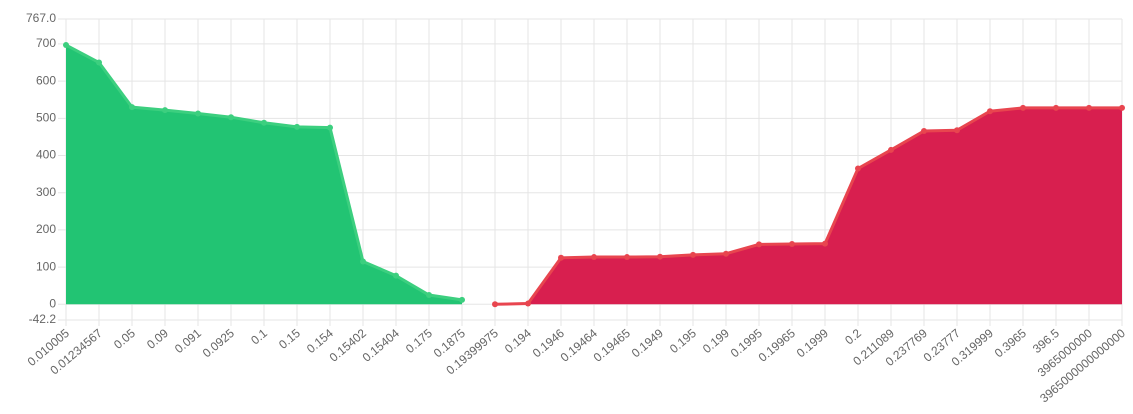 The width and height of the screenshot is (1133, 414). What do you see at coordinates (1010, 343) in the screenshot?
I see `x-tick-label: 0.3965` at bounding box center [1010, 343].